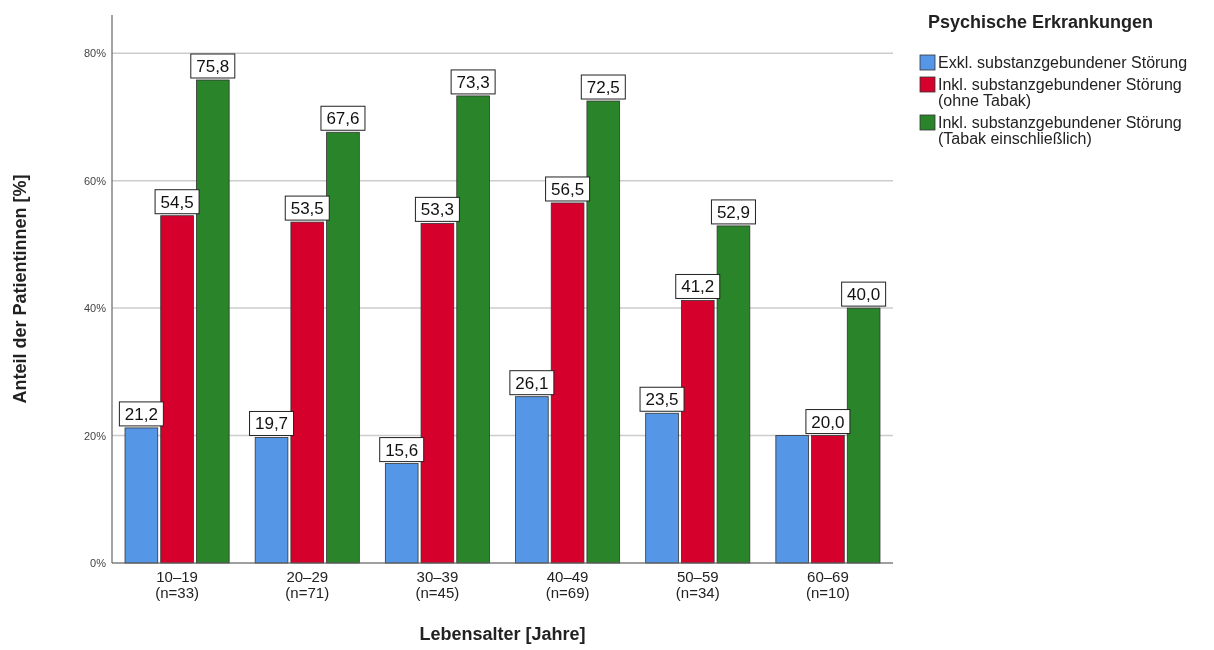 The width and height of the screenshot is (1214, 650). What do you see at coordinates (177, 584) in the screenshot?
I see `x-tick-label: 10–19 (n=33)` at bounding box center [177, 584].